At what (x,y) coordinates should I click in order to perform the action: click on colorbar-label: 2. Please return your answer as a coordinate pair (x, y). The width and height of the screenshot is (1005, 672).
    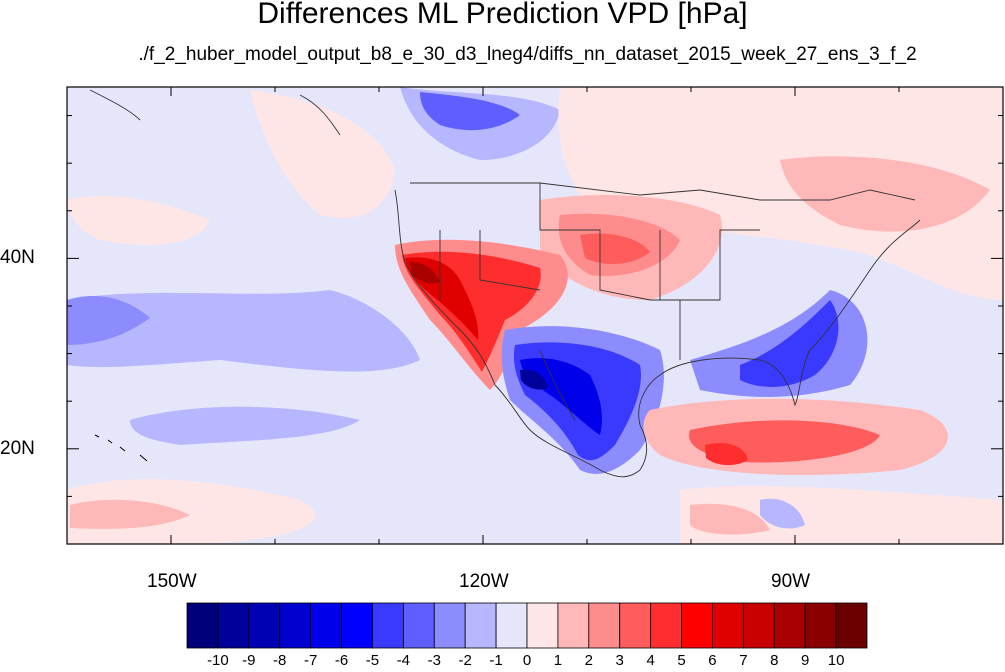
    Looking at the image, I should click on (588, 660).